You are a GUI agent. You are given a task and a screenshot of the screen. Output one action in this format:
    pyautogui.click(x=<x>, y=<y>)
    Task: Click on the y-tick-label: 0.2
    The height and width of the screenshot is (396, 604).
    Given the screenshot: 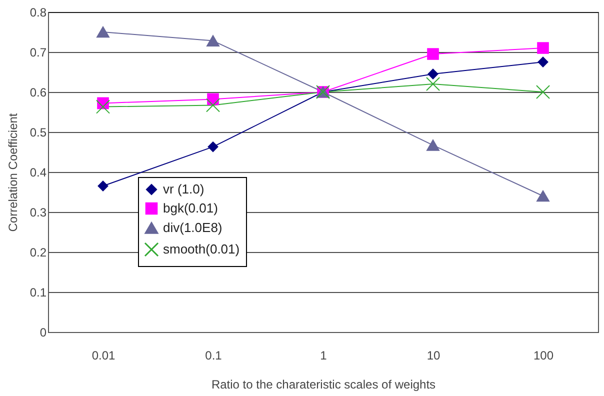 What is the action you would take?
    pyautogui.click(x=38, y=253)
    